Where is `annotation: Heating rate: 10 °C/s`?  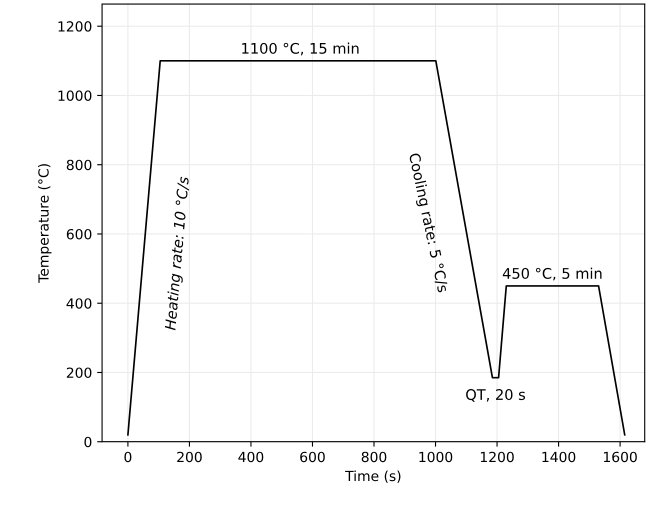 annotation: Heating rate: 10 °C/s is located at coordinates (178, 253).